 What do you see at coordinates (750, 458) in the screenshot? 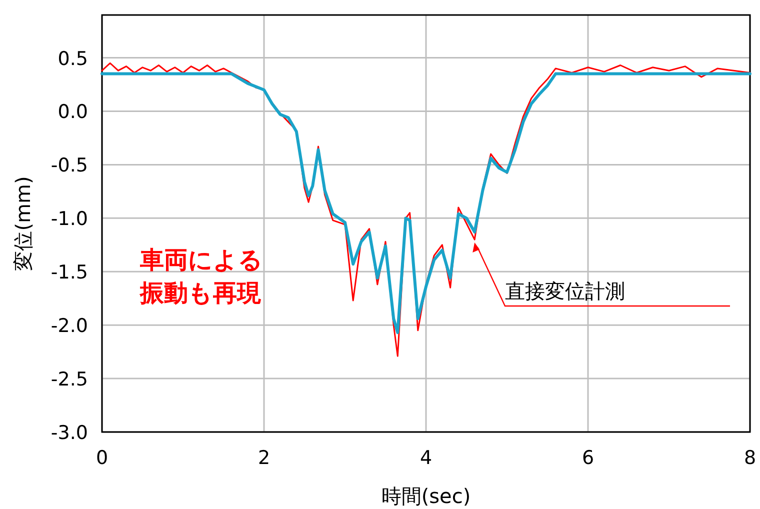
I see `x-tick-label: 8` at bounding box center [750, 458].